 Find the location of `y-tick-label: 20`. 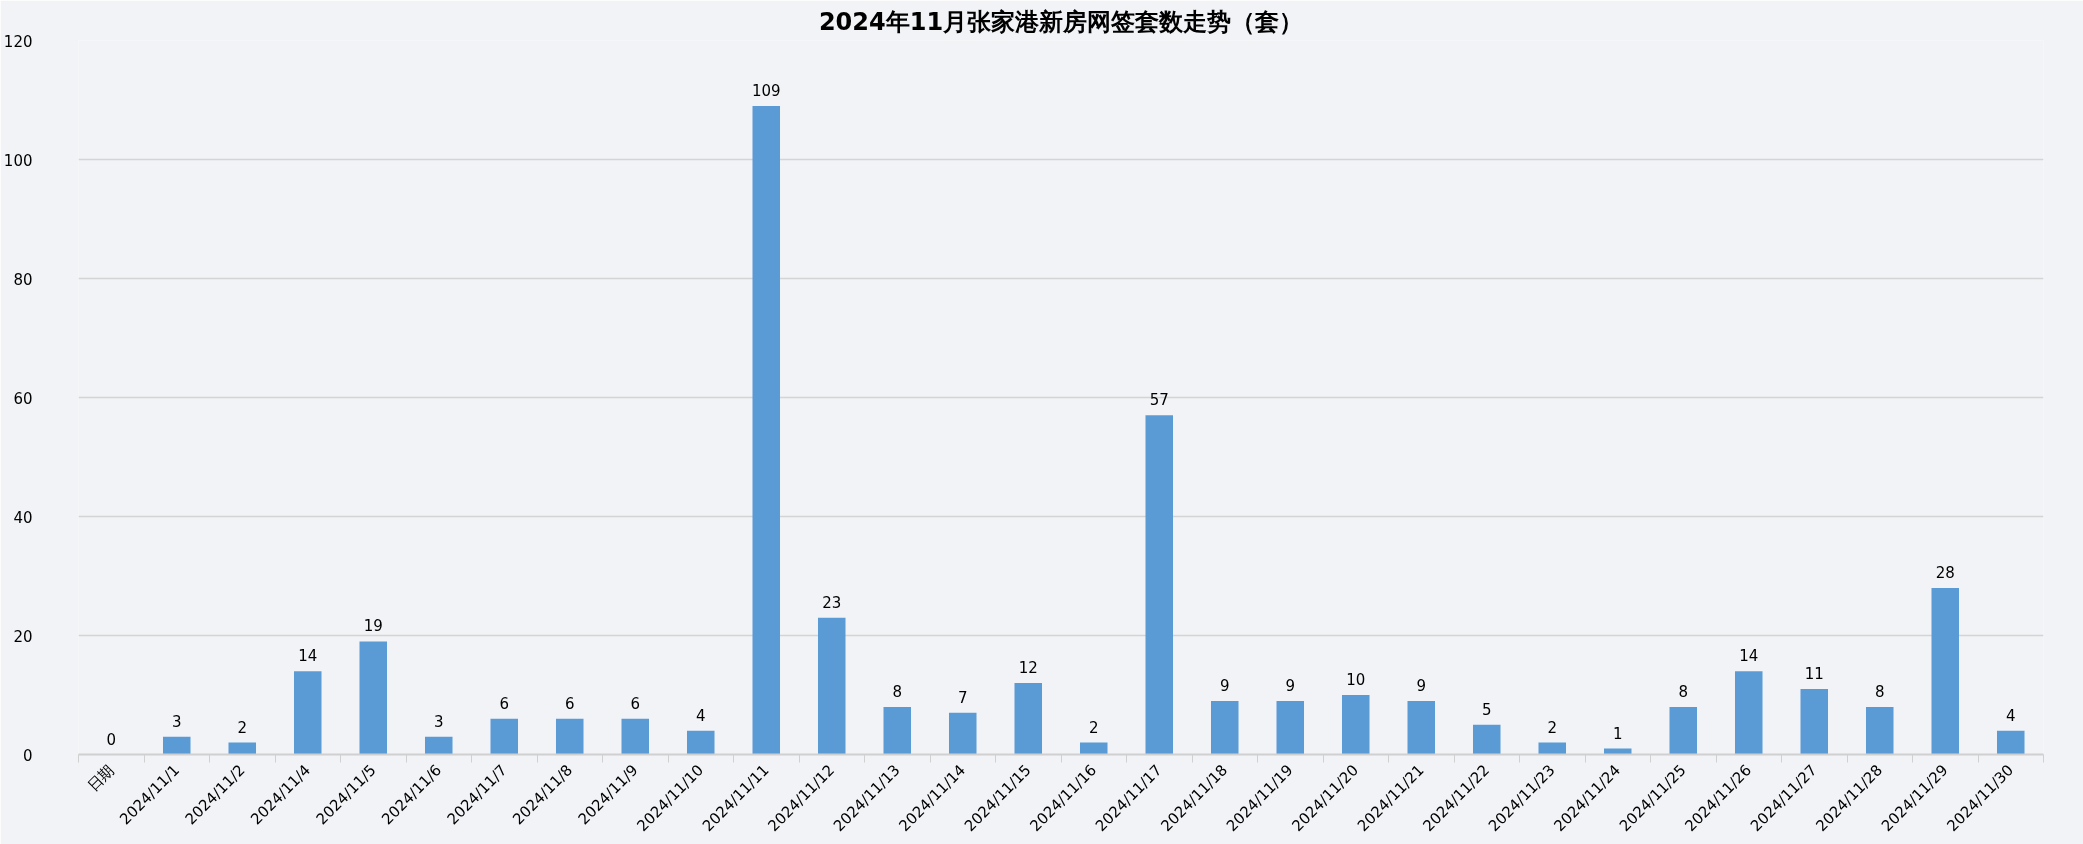

y-tick-label: 20 is located at coordinates (23, 636).